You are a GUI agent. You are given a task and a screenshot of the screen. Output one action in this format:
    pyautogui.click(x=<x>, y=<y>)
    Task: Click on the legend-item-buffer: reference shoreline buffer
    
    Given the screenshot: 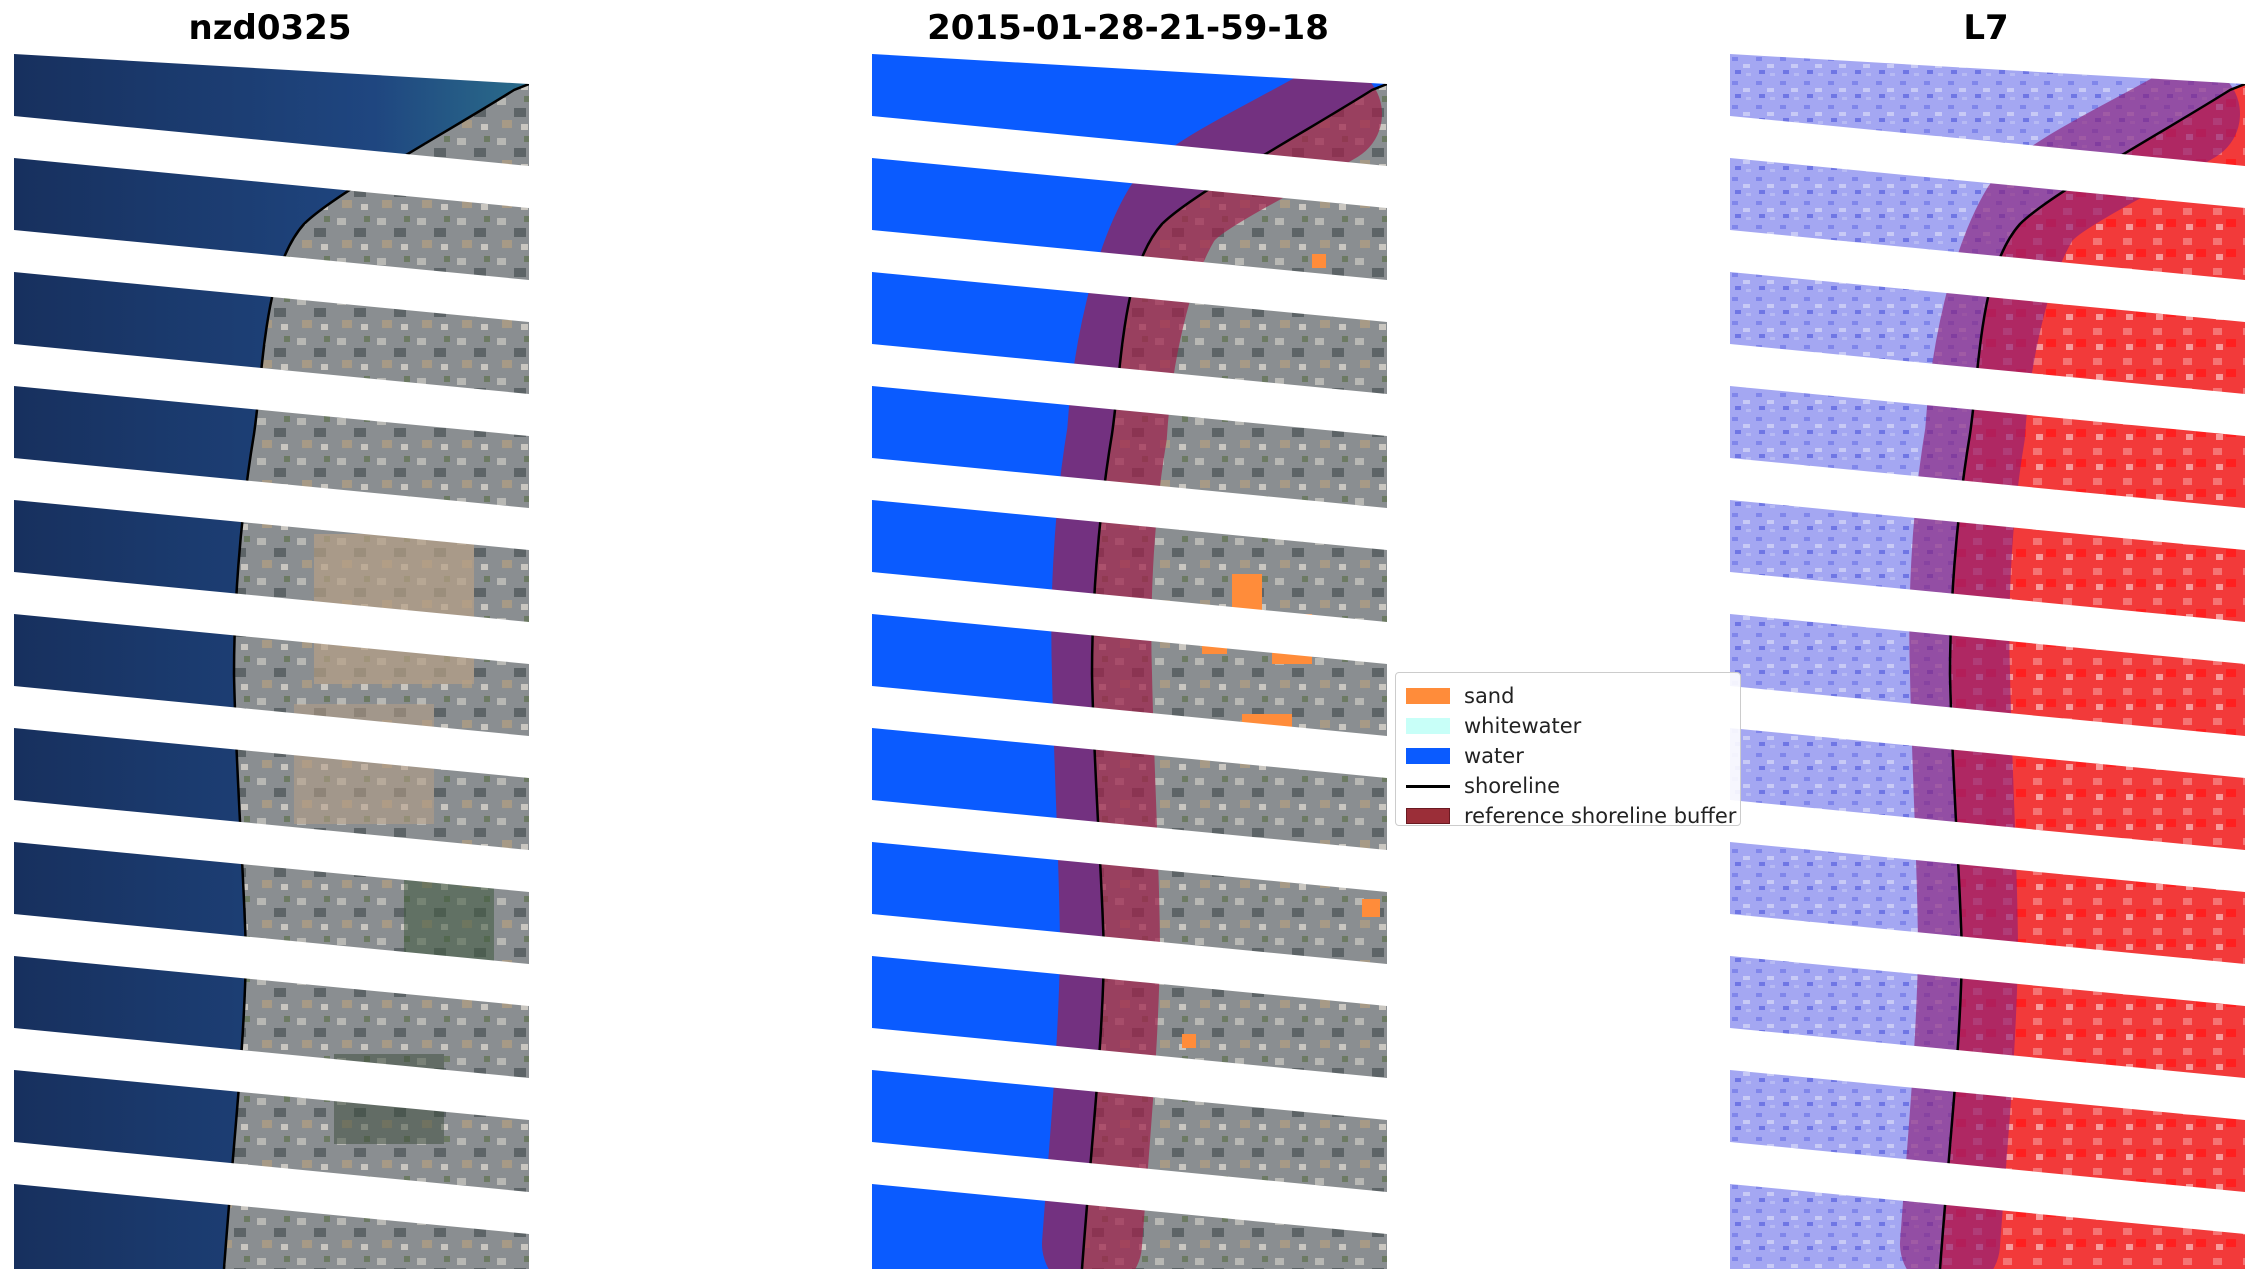 What is the action you would take?
    pyautogui.click(x=1573, y=816)
    